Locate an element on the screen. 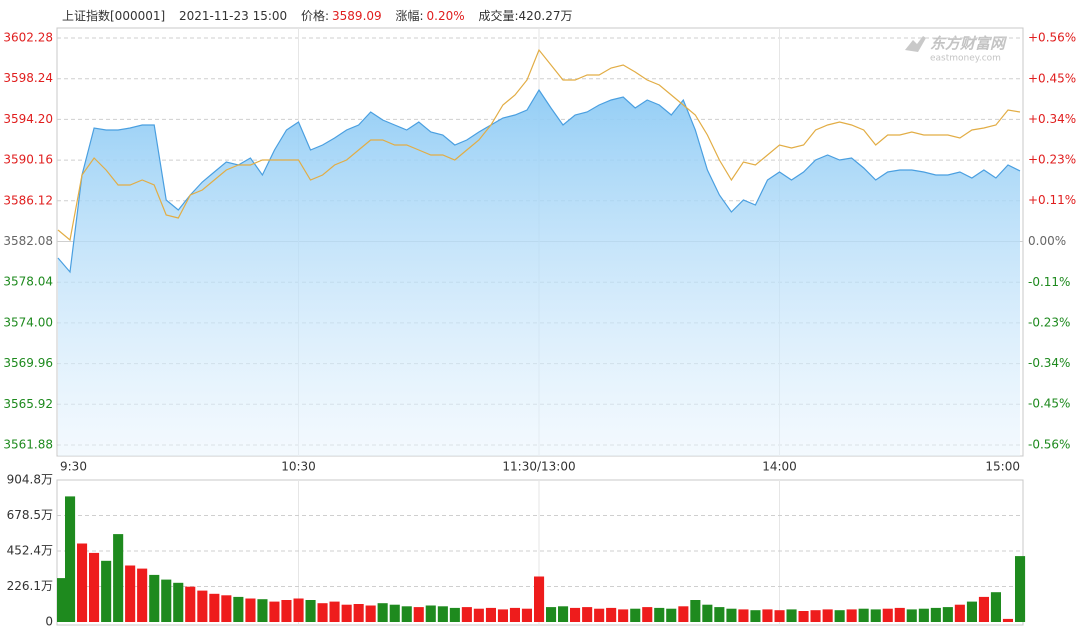 Image resolution: width=1086 pixels, height=630 pixels. x-tick-label: 10:30 is located at coordinates (298, 467).